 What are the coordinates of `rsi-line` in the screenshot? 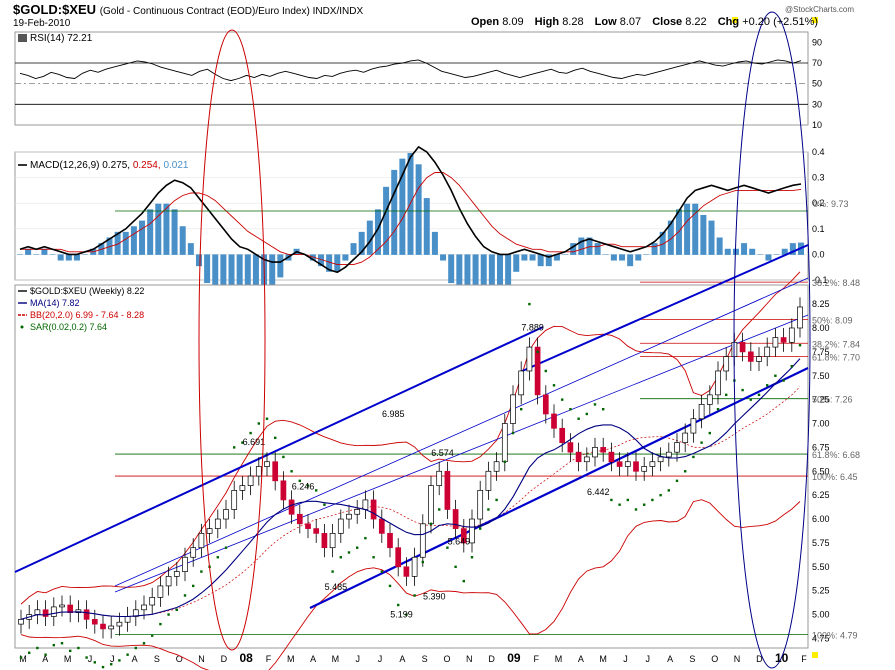 It's located at (410, 70).